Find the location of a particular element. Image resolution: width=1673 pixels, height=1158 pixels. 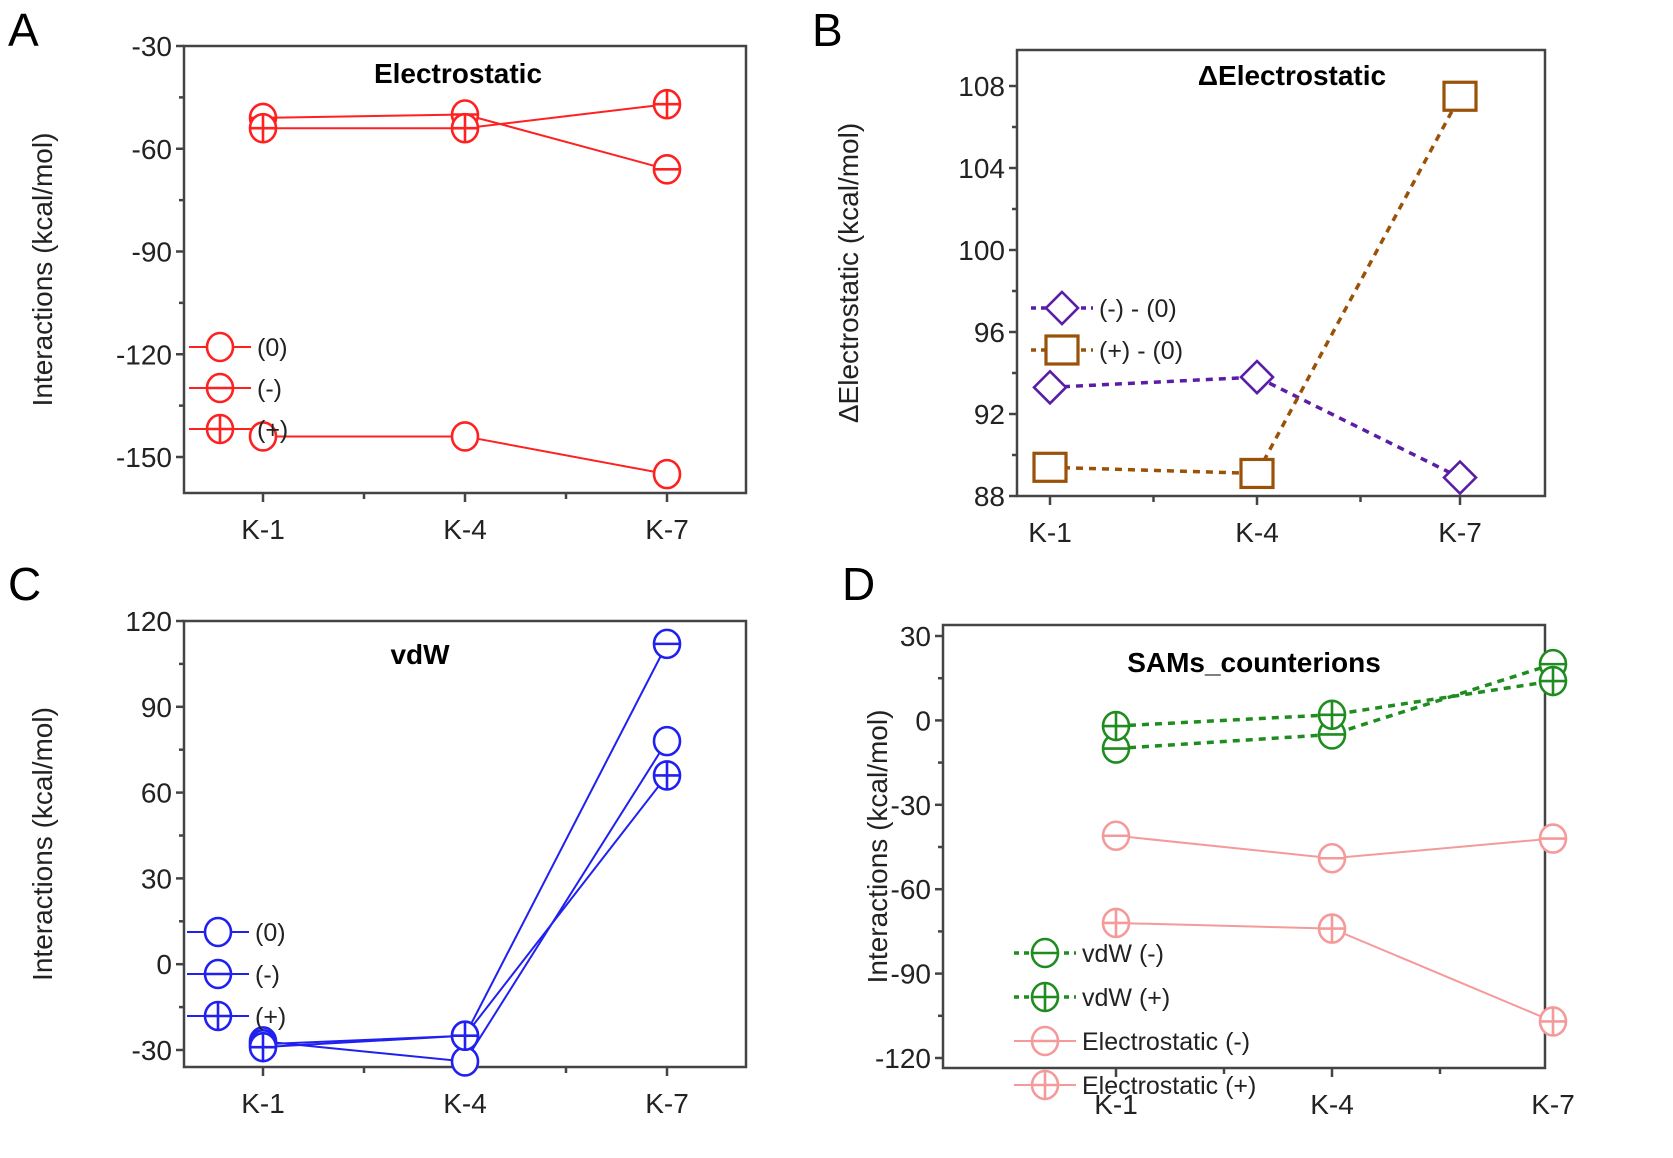

plot-title: SAMs_counterions is located at coordinates (1254, 662).